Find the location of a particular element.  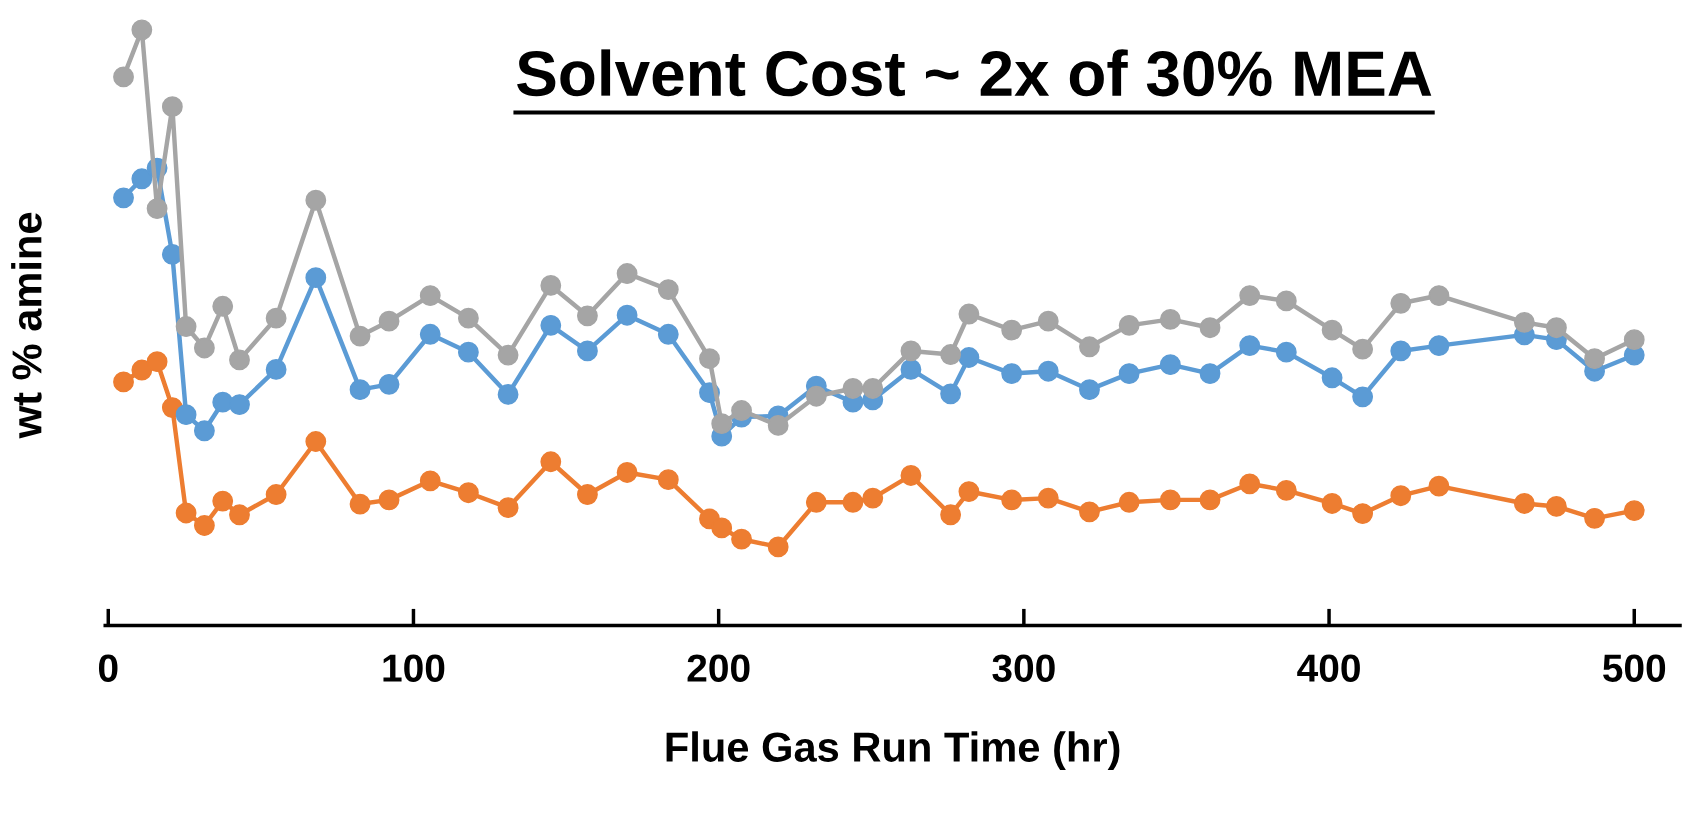

x-tick-label: 200 is located at coordinates (718, 668).